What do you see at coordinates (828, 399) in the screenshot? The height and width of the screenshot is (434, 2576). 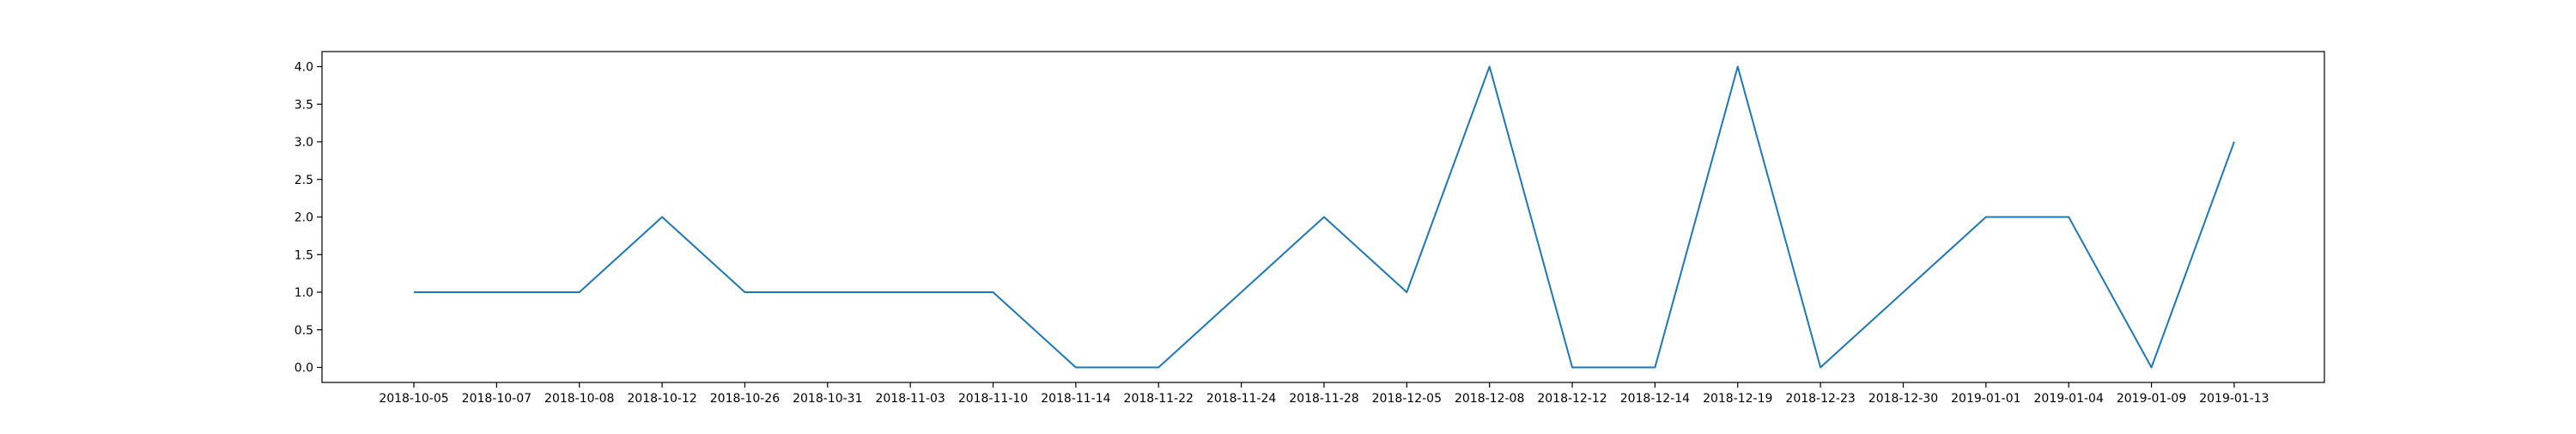 I see `x-tick-label: 2018-10-31` at bounding box center [828, 399].